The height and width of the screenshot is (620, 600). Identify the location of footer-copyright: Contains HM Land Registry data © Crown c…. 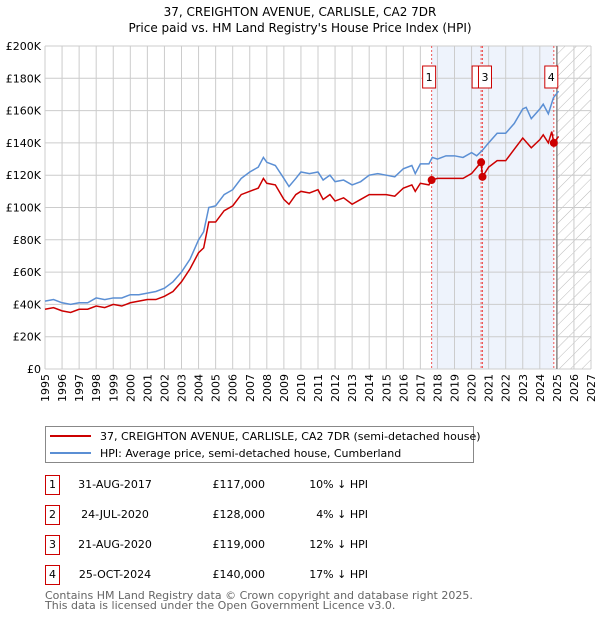
(259, 595).